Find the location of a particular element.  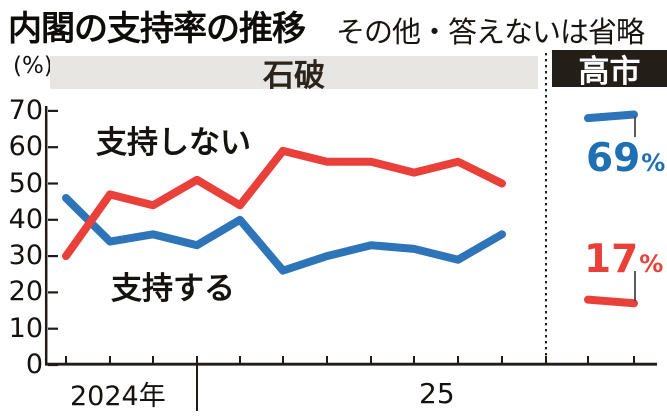

latest-oppose-callout: 17 % is located at coordinates (623, 259).